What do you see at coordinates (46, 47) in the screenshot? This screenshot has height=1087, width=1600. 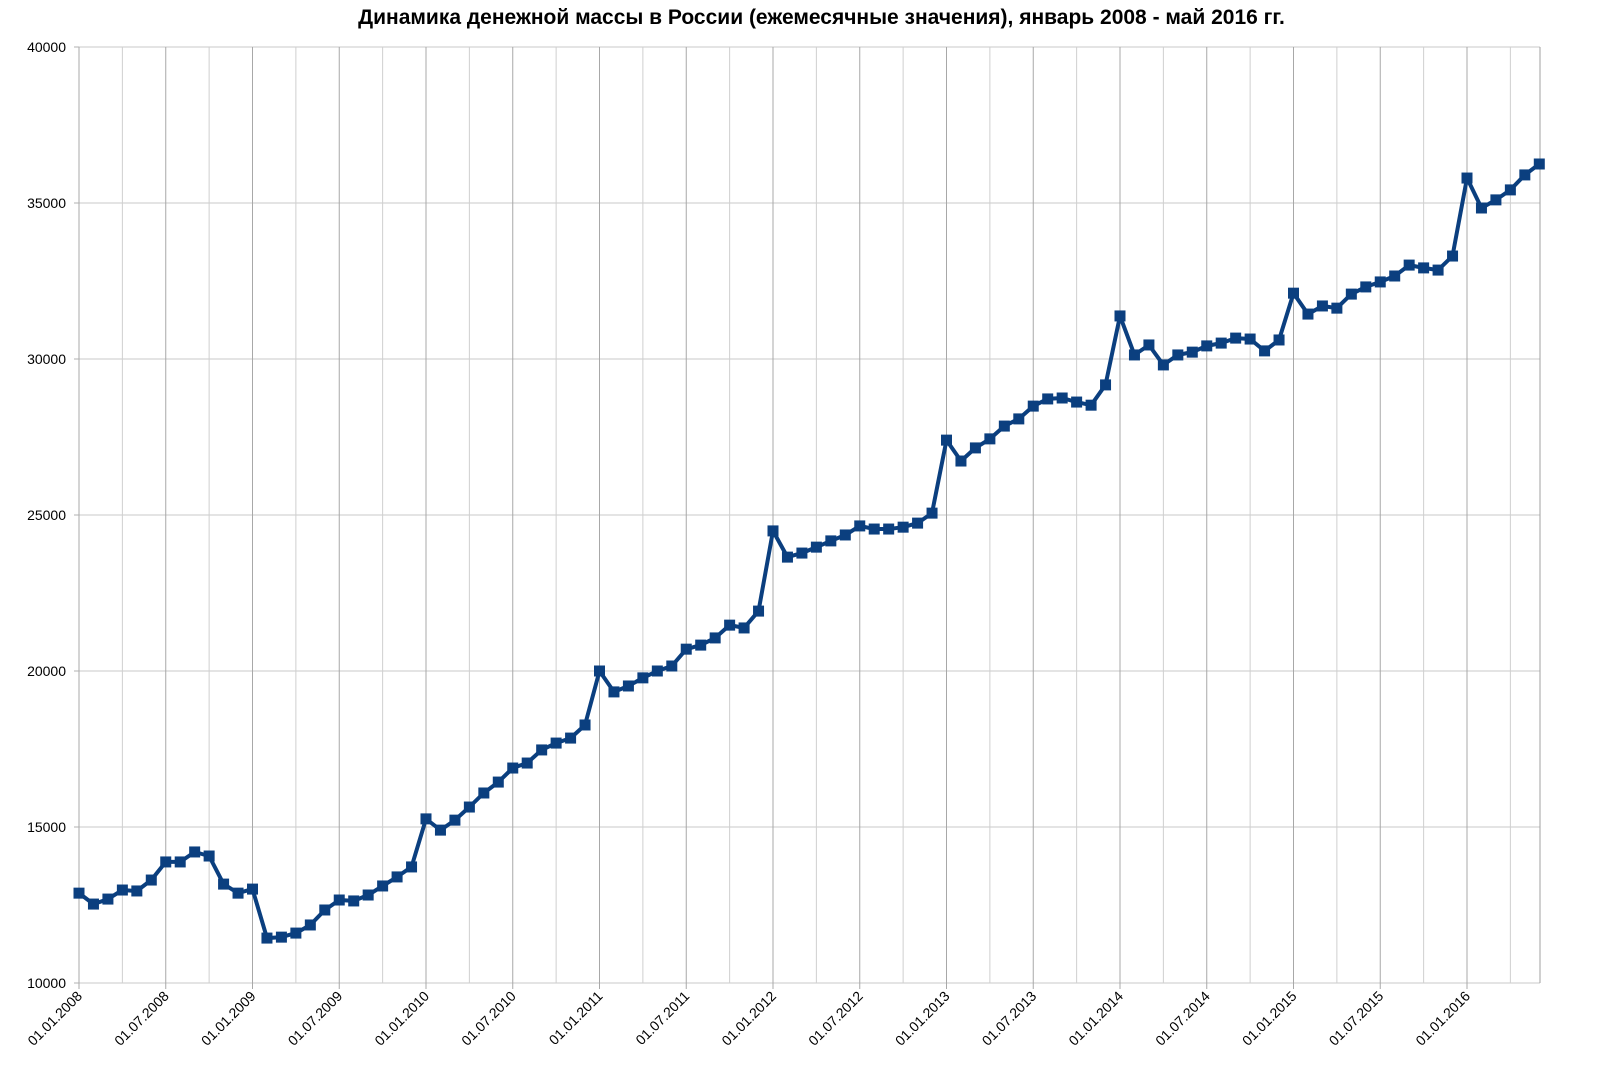 I see `y-tick-label: 40000` at bounding box center [46, 47].